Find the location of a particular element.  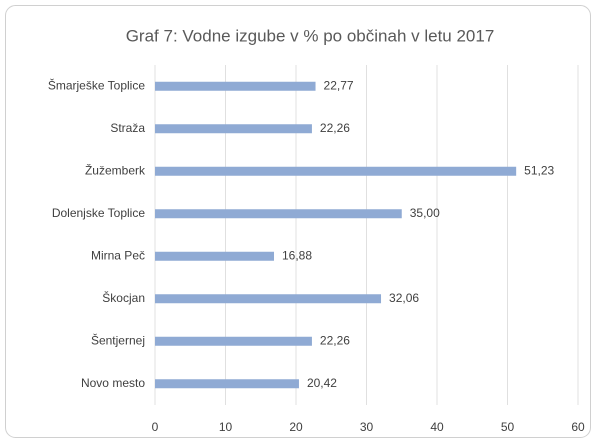

value-label: 51,23 is located at coordinates (539, 170).